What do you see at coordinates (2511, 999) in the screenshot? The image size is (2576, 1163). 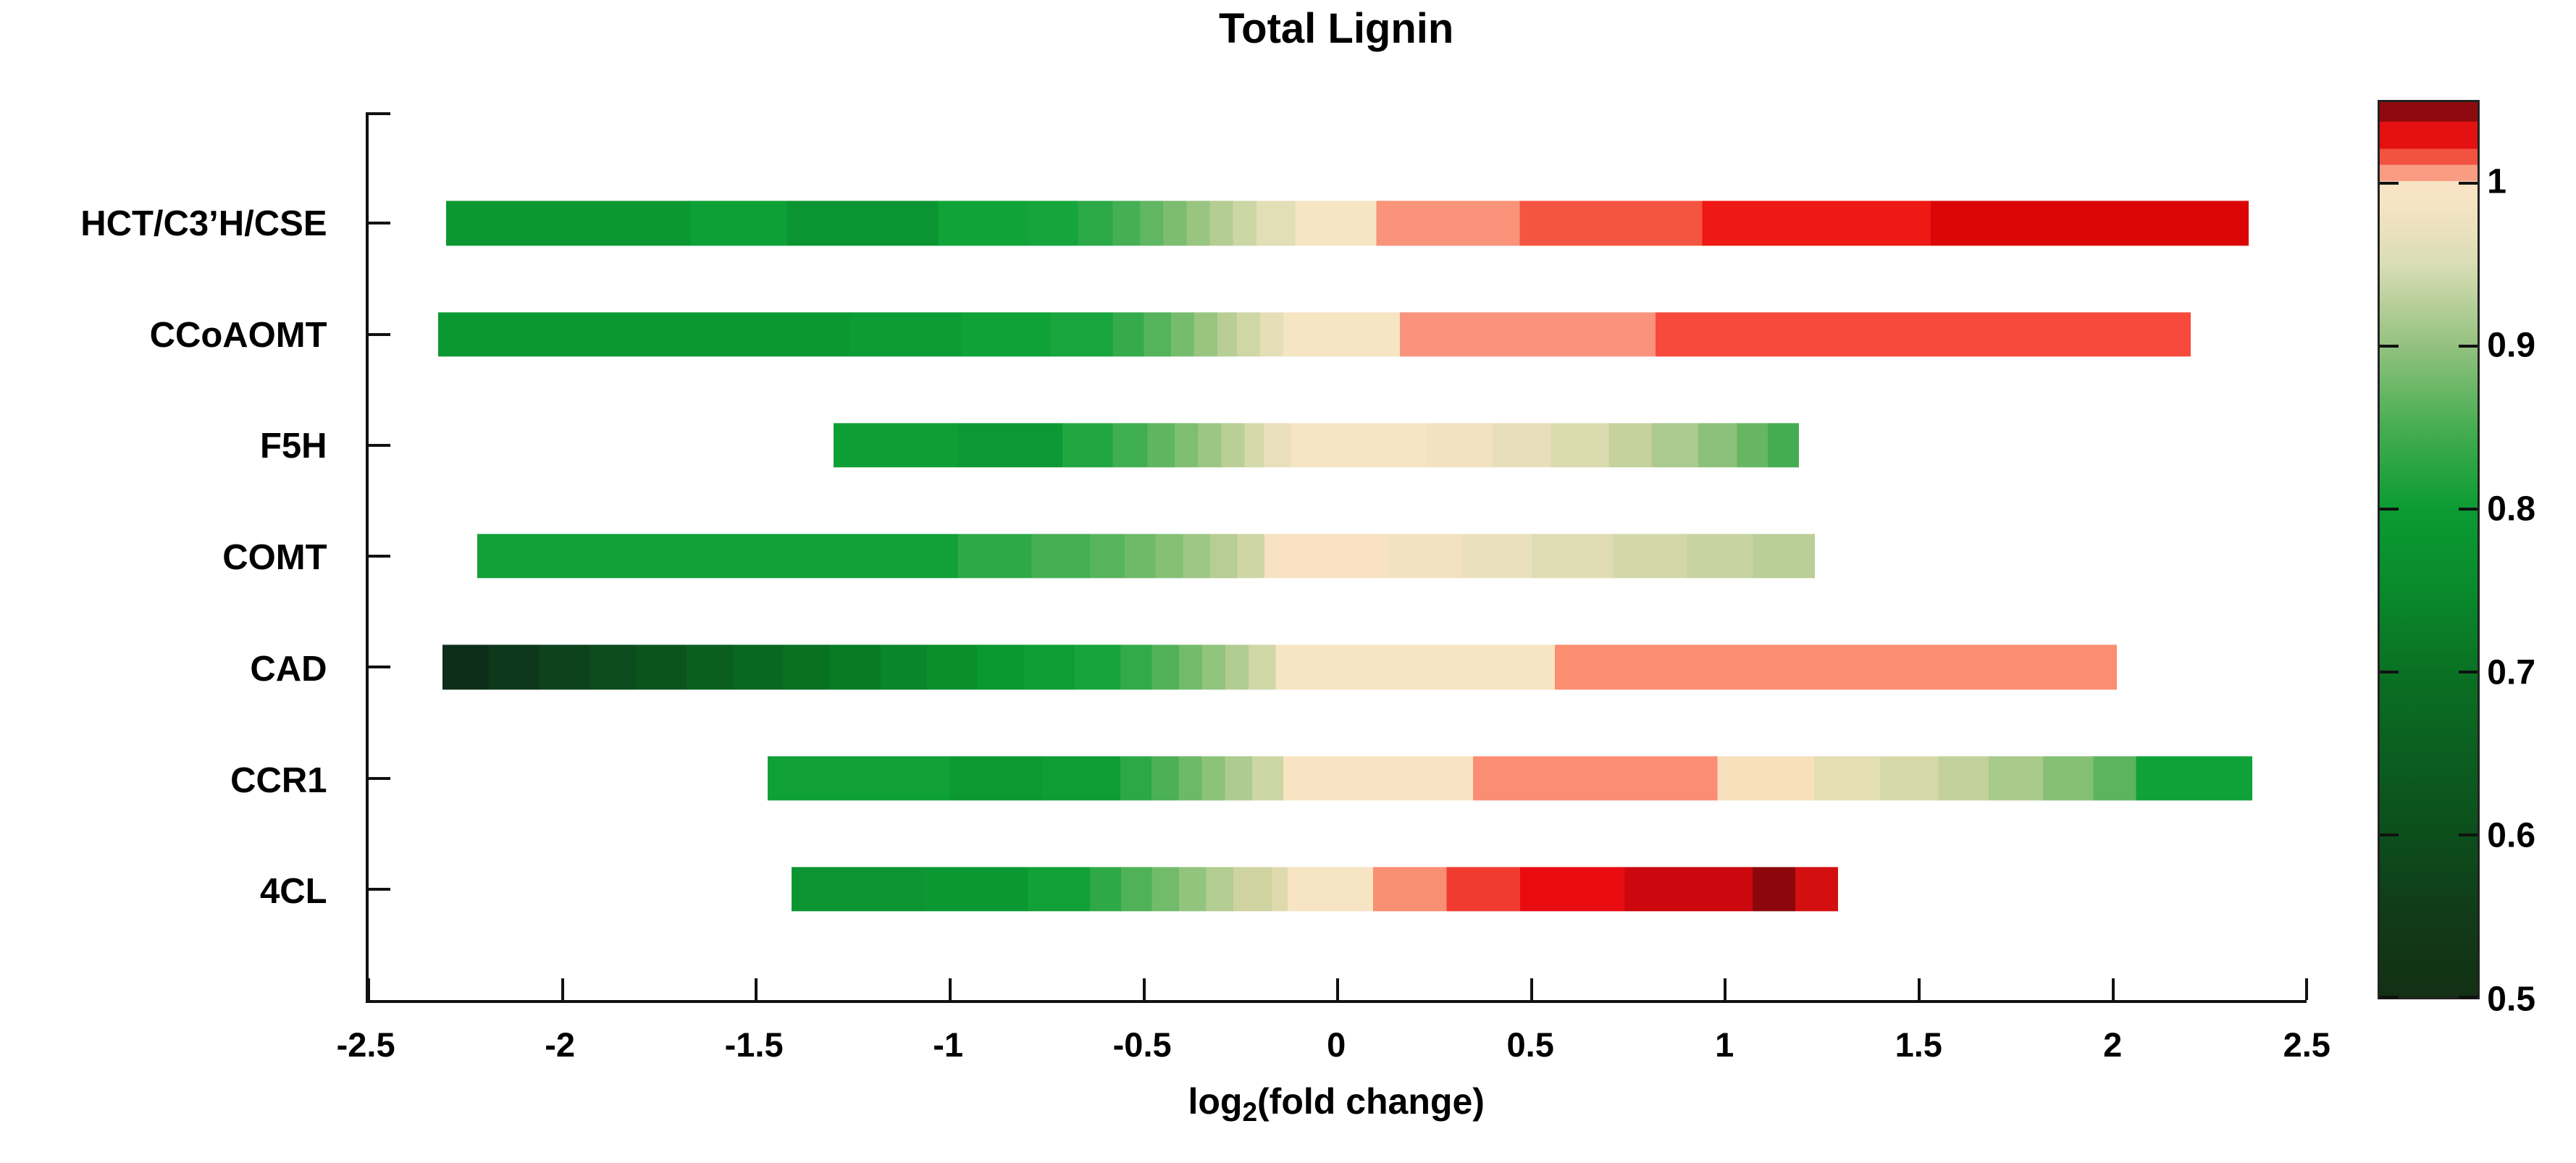 I see `colorbar-tick-label: 0.5` at bounding box center [2511, 999].